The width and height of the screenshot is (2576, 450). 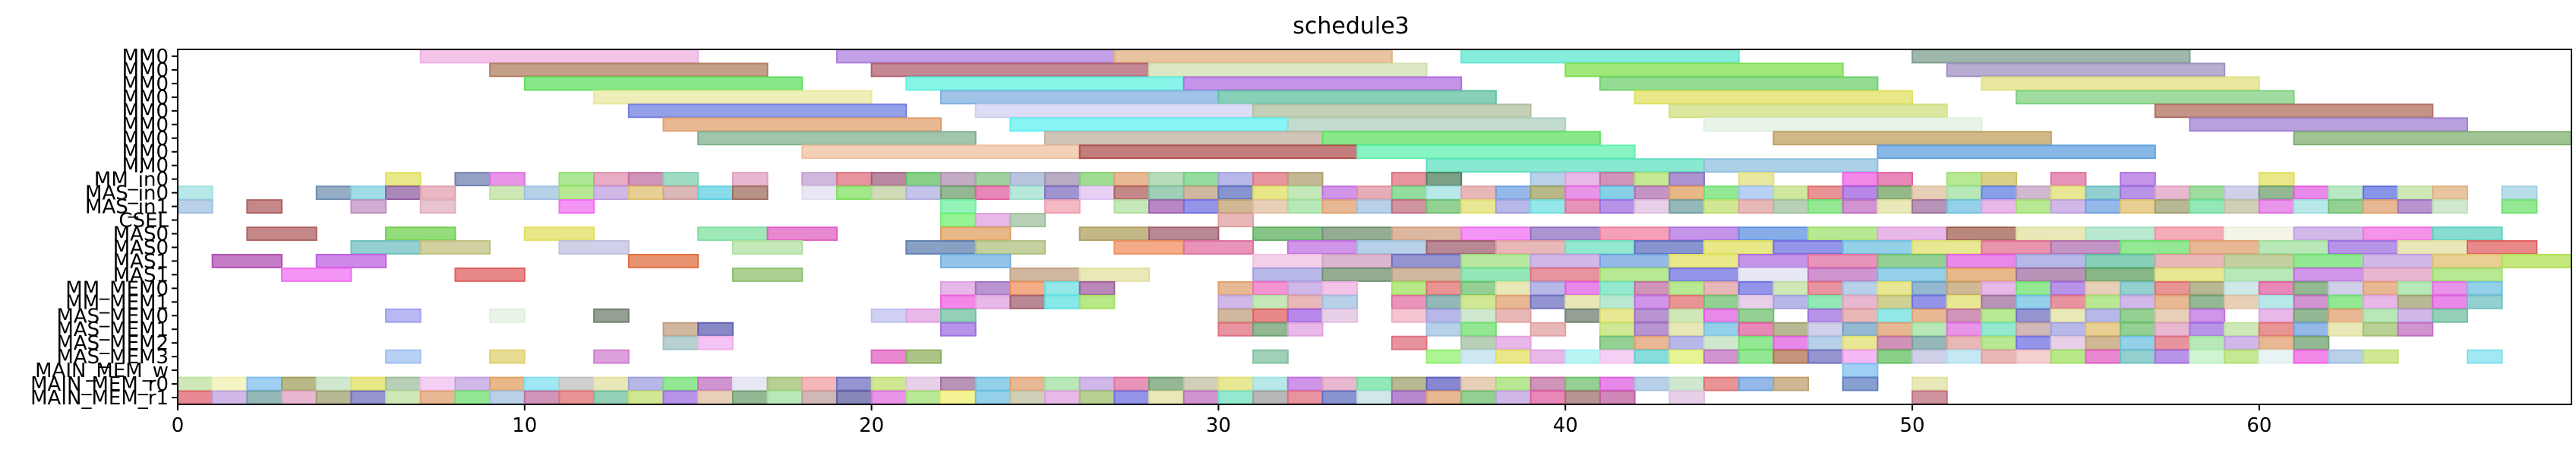 What do you see at coordinates (1218, 425) in the screenshot?
I see `x-tick-label: 30` at bounding box center [1218, 425].